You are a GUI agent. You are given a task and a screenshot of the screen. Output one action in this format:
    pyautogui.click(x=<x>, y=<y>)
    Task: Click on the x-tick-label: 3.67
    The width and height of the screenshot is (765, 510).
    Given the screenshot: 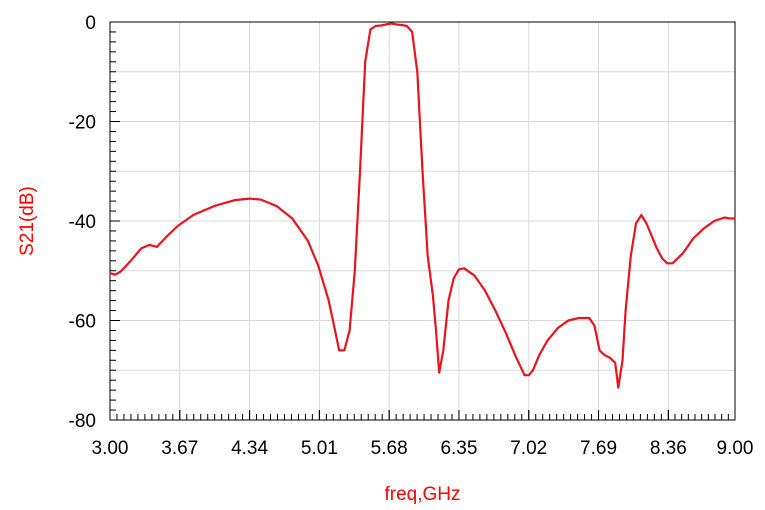 What is the action you would take?
    pyautogui.click(x=179, y=448)
    